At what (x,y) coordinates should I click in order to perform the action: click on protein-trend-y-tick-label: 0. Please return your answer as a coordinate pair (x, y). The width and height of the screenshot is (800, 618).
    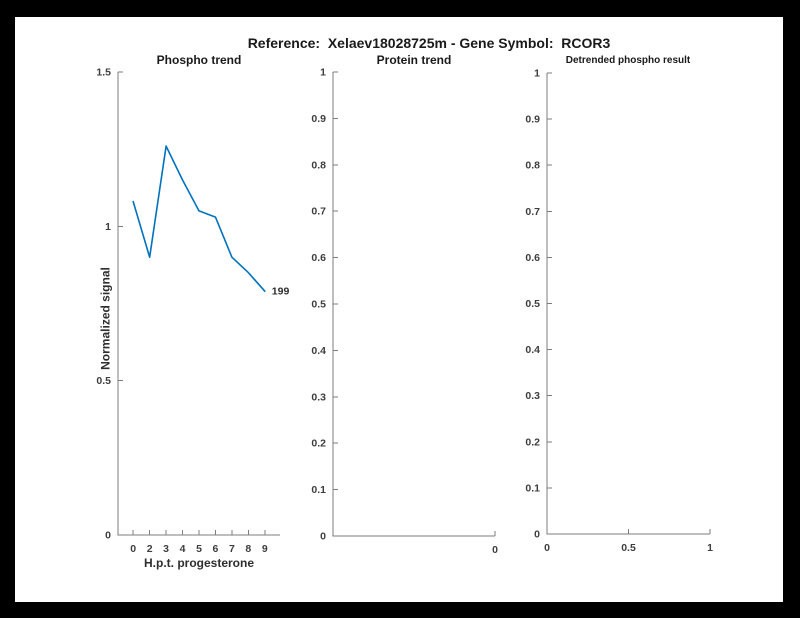
    Looking at the image, I should click on (323, 537).